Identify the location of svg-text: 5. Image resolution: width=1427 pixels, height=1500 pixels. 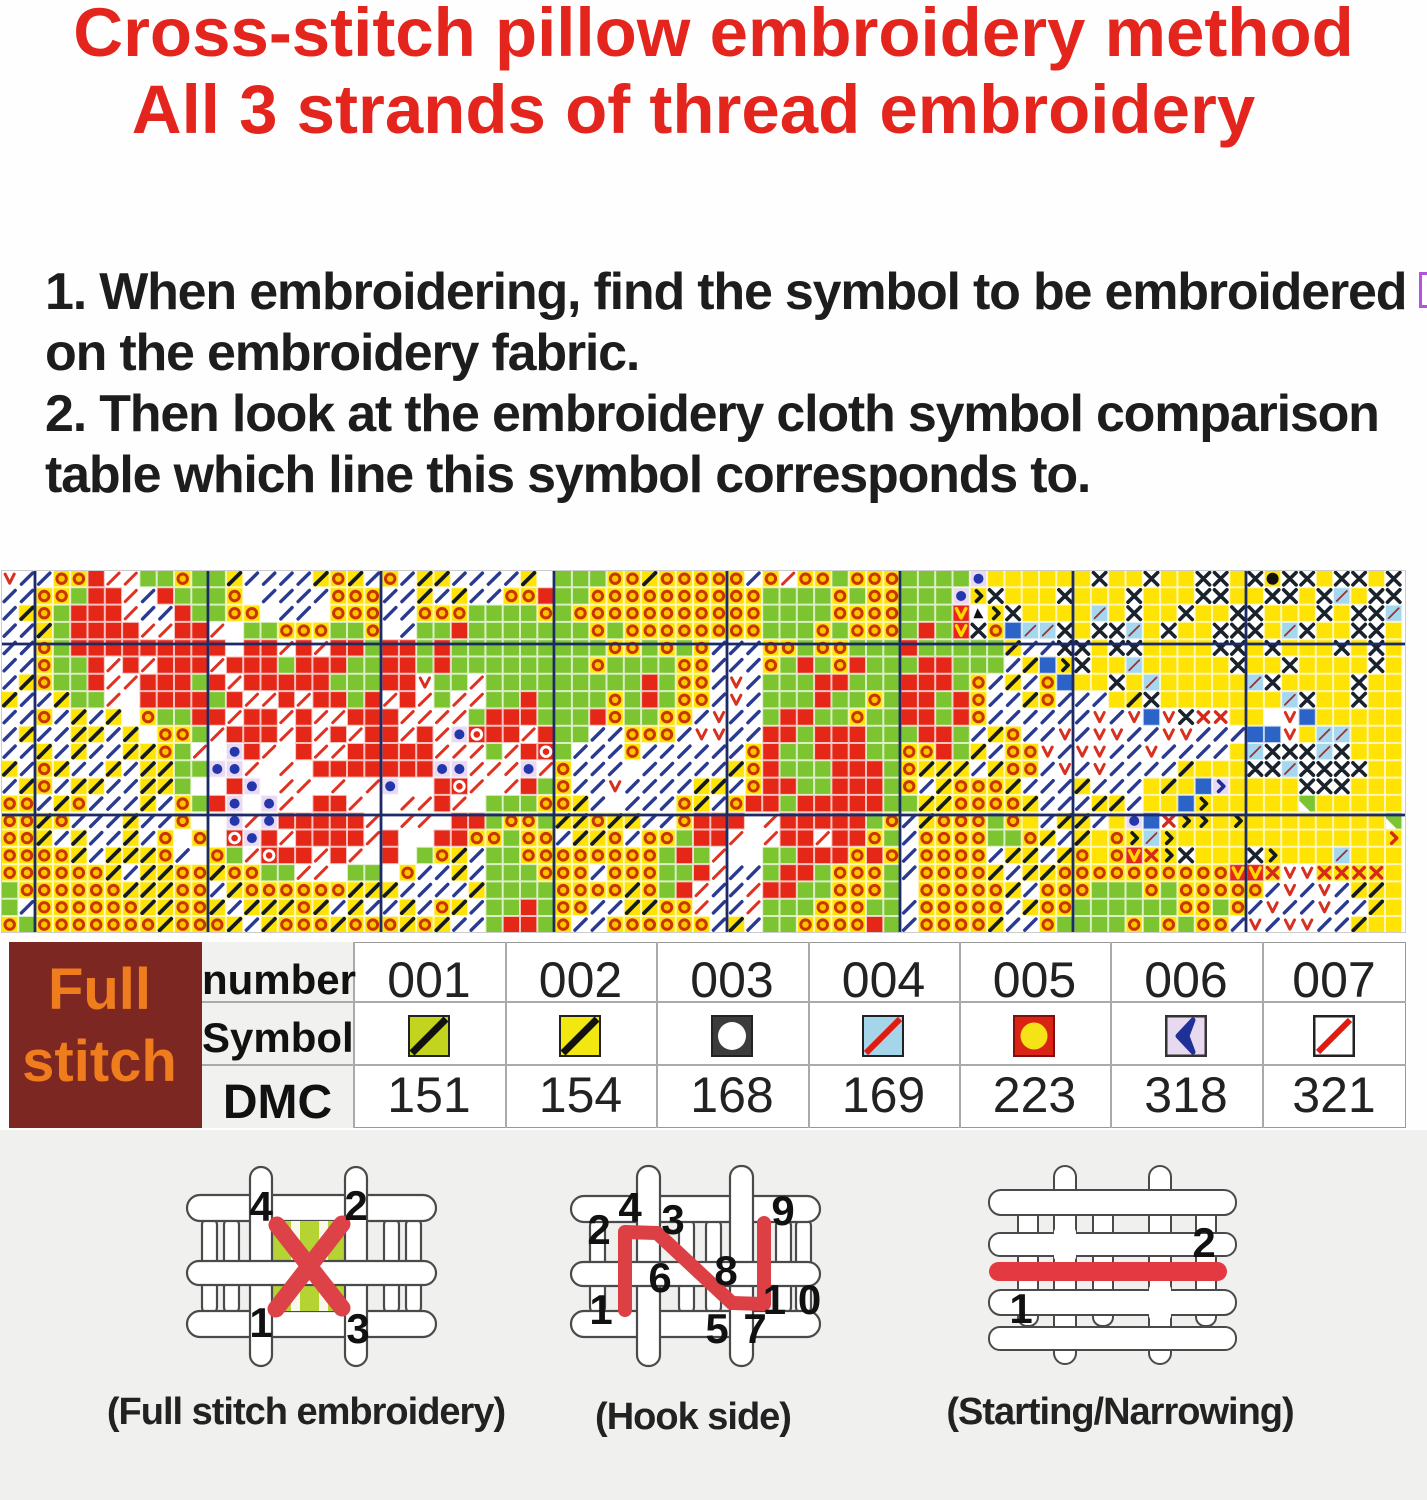
(716, 1328).